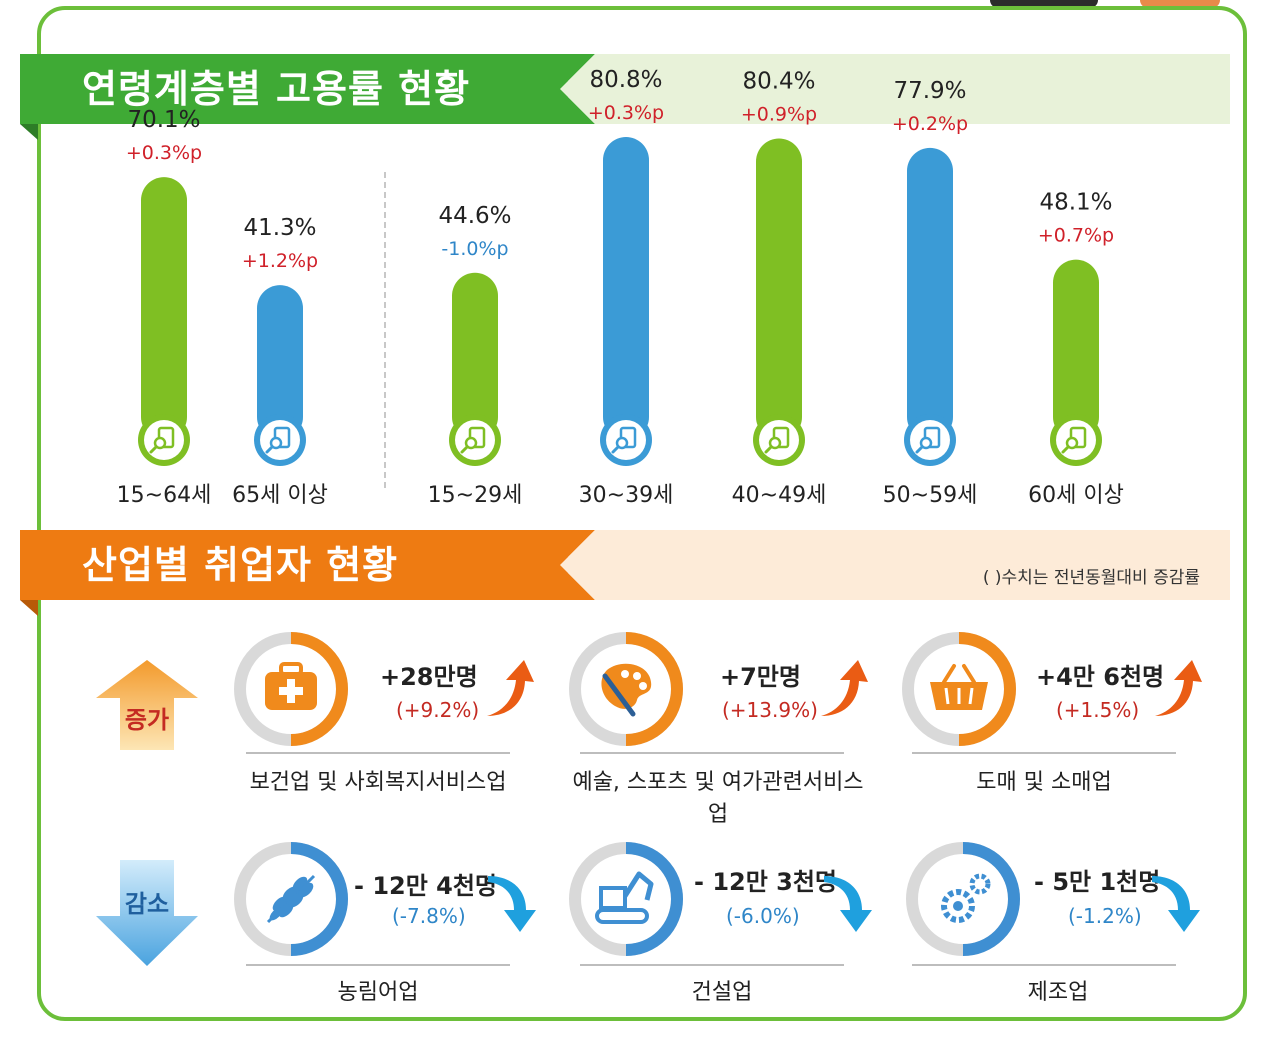  Describe the element at coordinates (1097, 882) in the screenshot. I see `decrease-amount-3: - 5만 1천명` at that location.